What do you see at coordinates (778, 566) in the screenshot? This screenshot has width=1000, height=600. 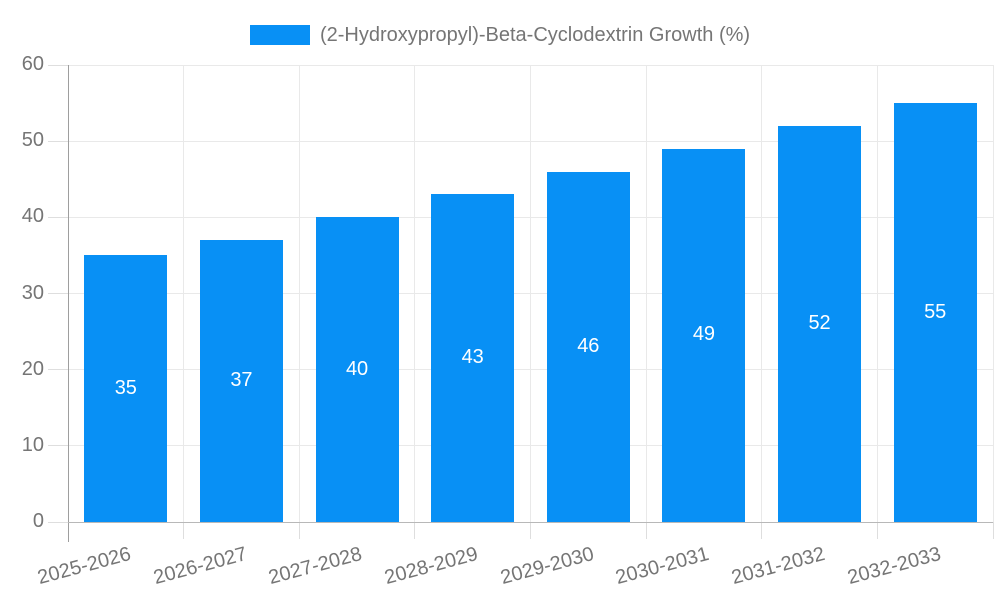 I see `x-tick-label-text: 2031-2032` at bounding box center [778, 566].